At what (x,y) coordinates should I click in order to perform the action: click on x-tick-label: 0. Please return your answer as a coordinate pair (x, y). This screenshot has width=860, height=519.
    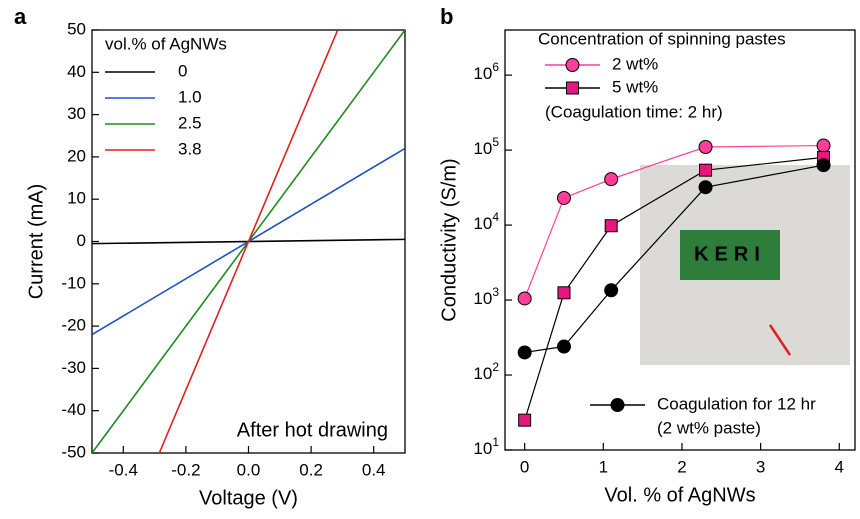
    Looking at the image, I should click on (524, 466).